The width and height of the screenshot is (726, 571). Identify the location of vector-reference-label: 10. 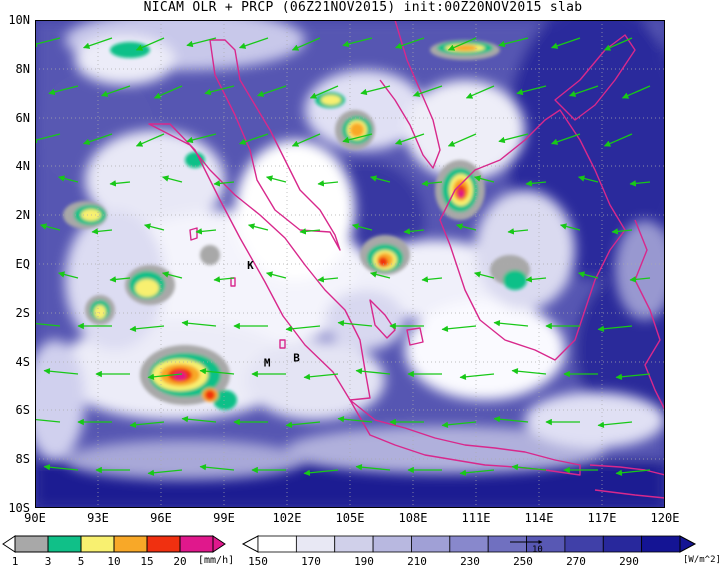
(537, 550).